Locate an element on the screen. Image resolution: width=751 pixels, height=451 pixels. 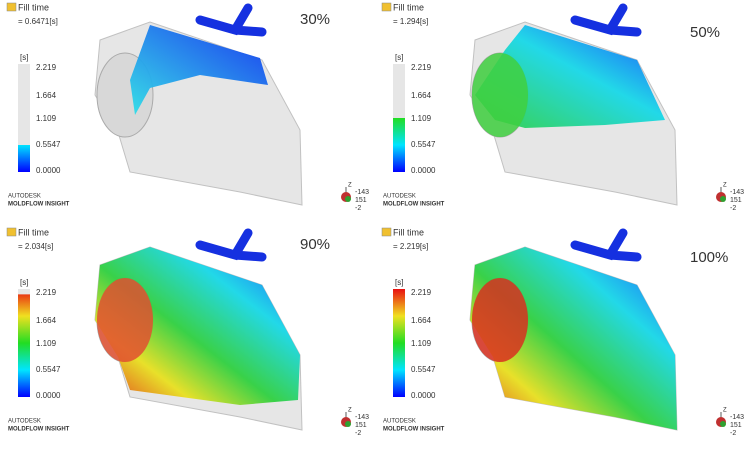
percent-label: 30% is located at coordinates (315, 19).